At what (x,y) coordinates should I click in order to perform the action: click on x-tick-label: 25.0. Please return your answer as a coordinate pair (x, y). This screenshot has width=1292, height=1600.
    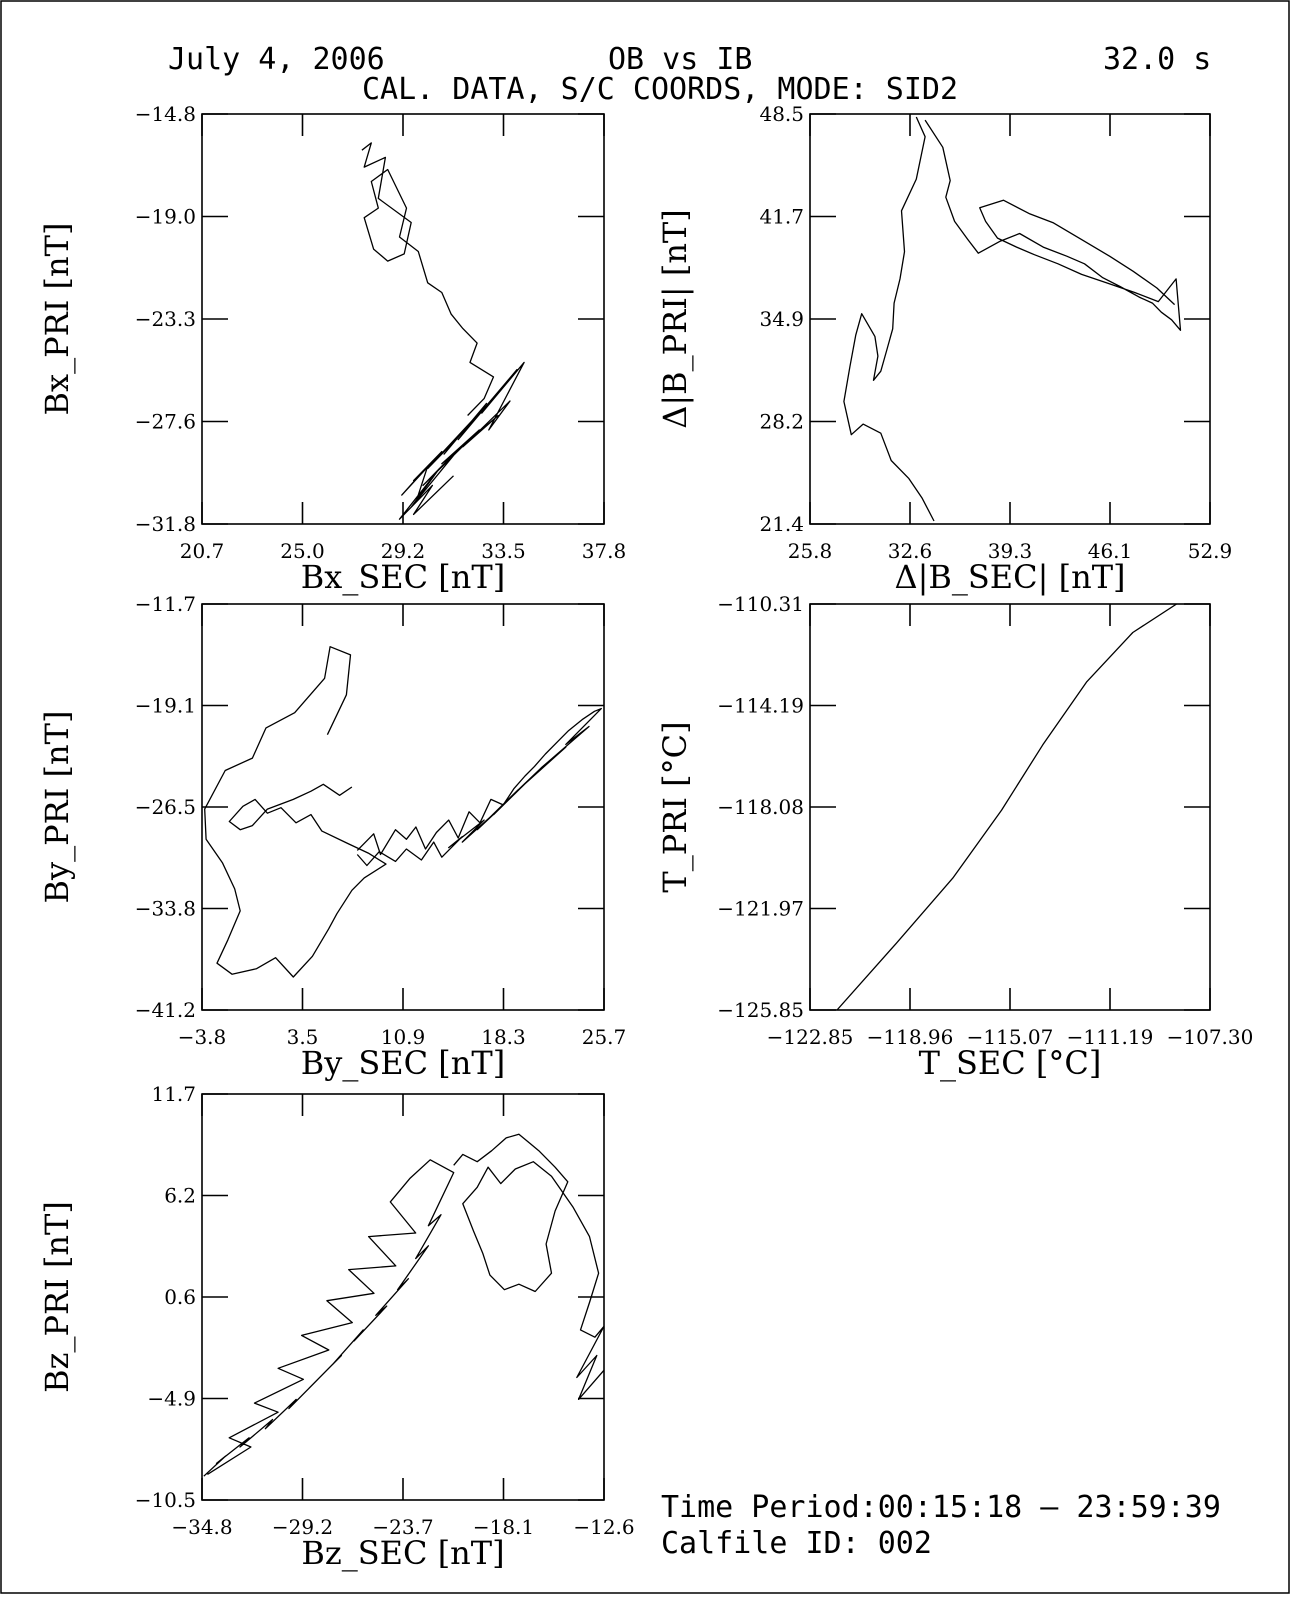
    Looking at the image, I should click on (302, 551).